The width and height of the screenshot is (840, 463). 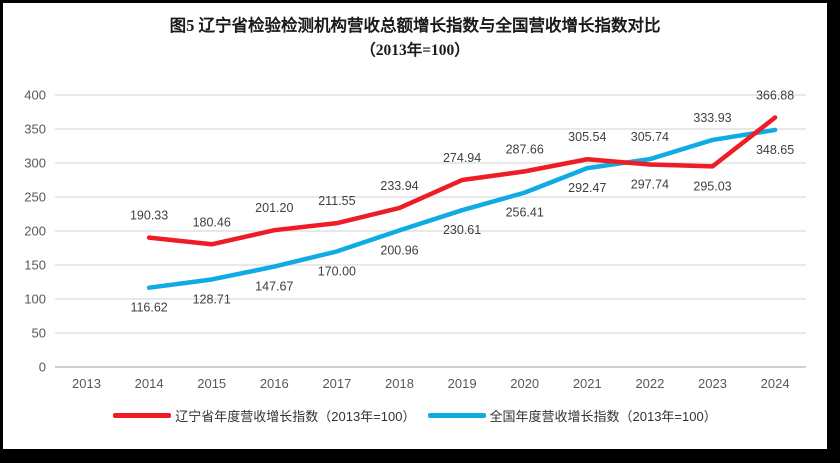 I want to click on chart-title: 图5 辽宁省检验检测机构营收总额增长指数与全国营收增长指数对比, so click(x=415, y=25).